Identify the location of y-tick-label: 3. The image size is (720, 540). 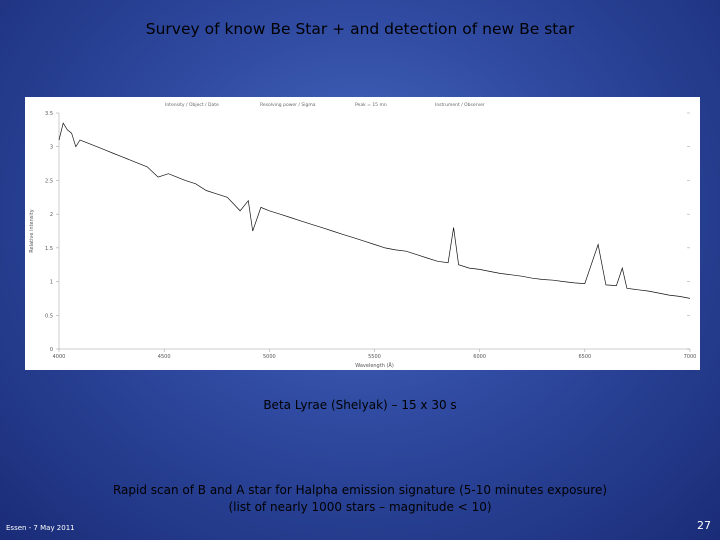
(51, 148).